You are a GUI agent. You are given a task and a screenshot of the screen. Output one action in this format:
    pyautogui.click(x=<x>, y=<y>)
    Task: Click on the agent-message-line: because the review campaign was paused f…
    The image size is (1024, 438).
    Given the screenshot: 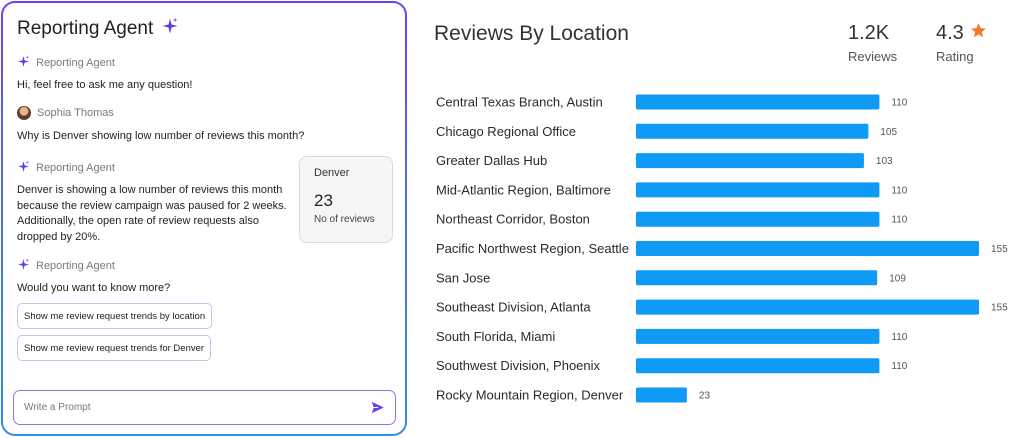 What is the action you would take?
    pyautogui.click(x=152, y=205)
    